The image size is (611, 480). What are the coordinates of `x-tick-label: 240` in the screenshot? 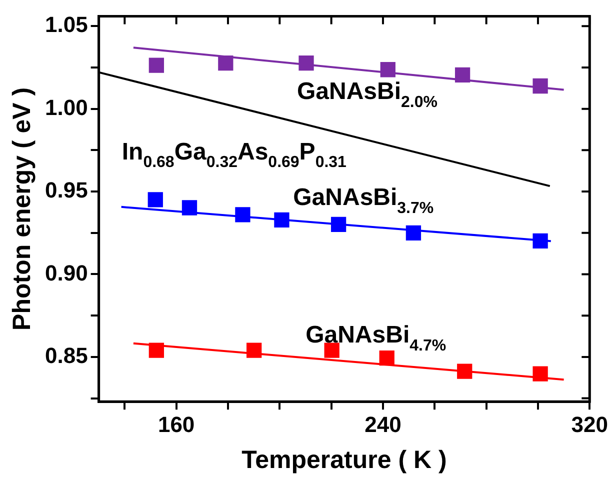 It's located at (383, 424).